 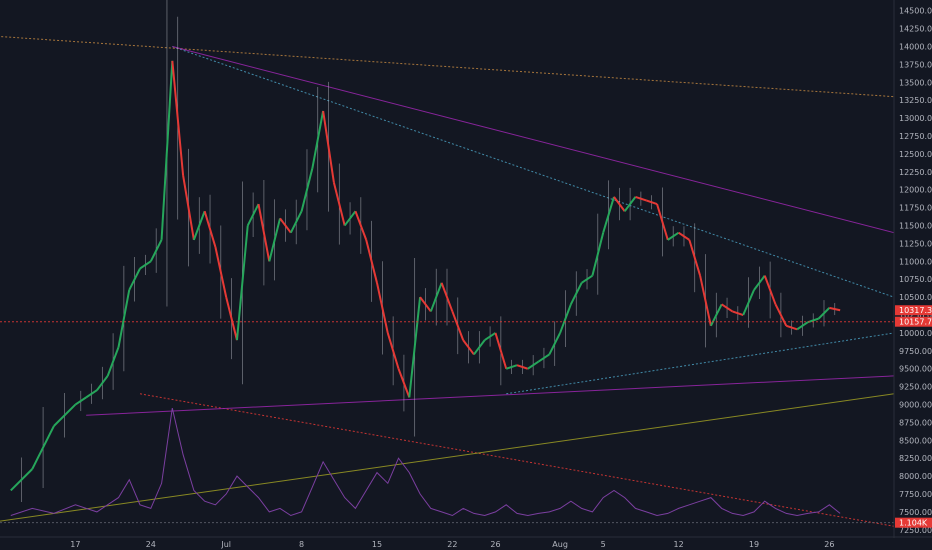 I want to click on price-tick-label: 10000.00, so click(x=915, y=333).